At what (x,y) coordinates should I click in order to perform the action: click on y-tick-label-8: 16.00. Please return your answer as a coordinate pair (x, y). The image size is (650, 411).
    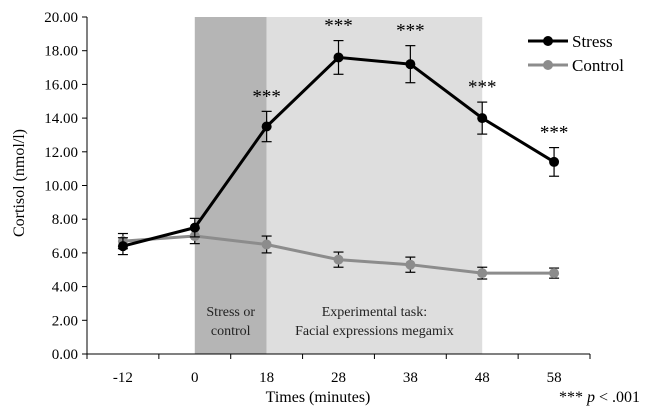
    Looking at the image, I should click on (61, 85).